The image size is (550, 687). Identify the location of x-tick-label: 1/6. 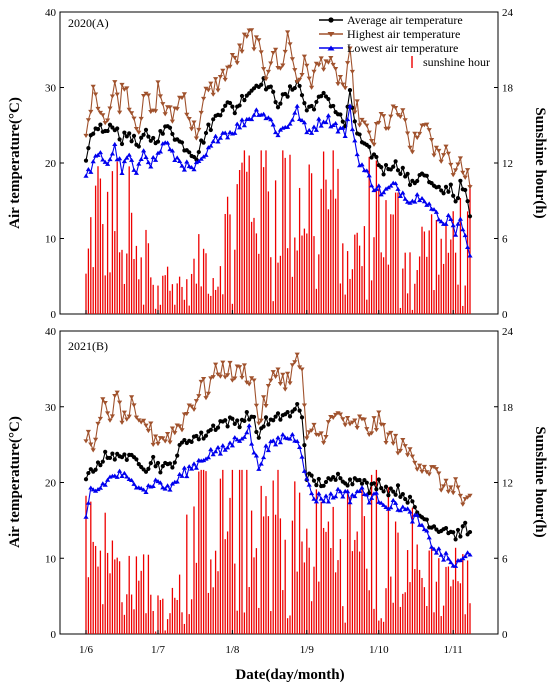
(86, 650).